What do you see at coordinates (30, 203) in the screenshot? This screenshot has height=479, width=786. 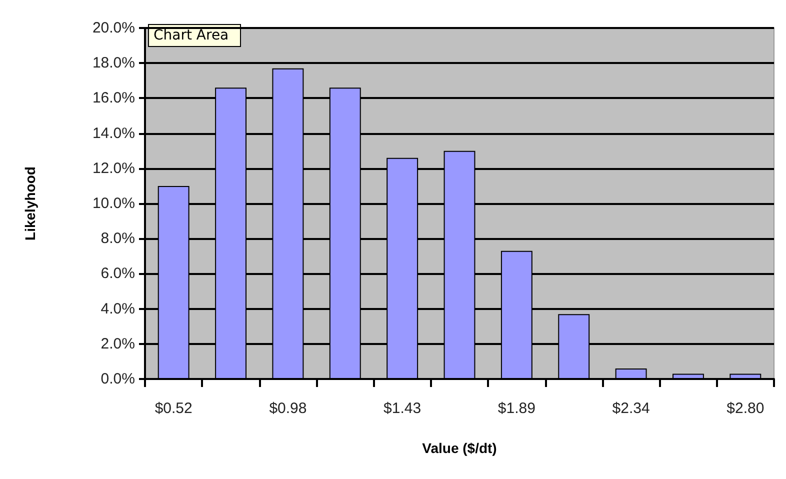 I see `y-axis-title: Likelyhood` at bounding box center [30, 203].